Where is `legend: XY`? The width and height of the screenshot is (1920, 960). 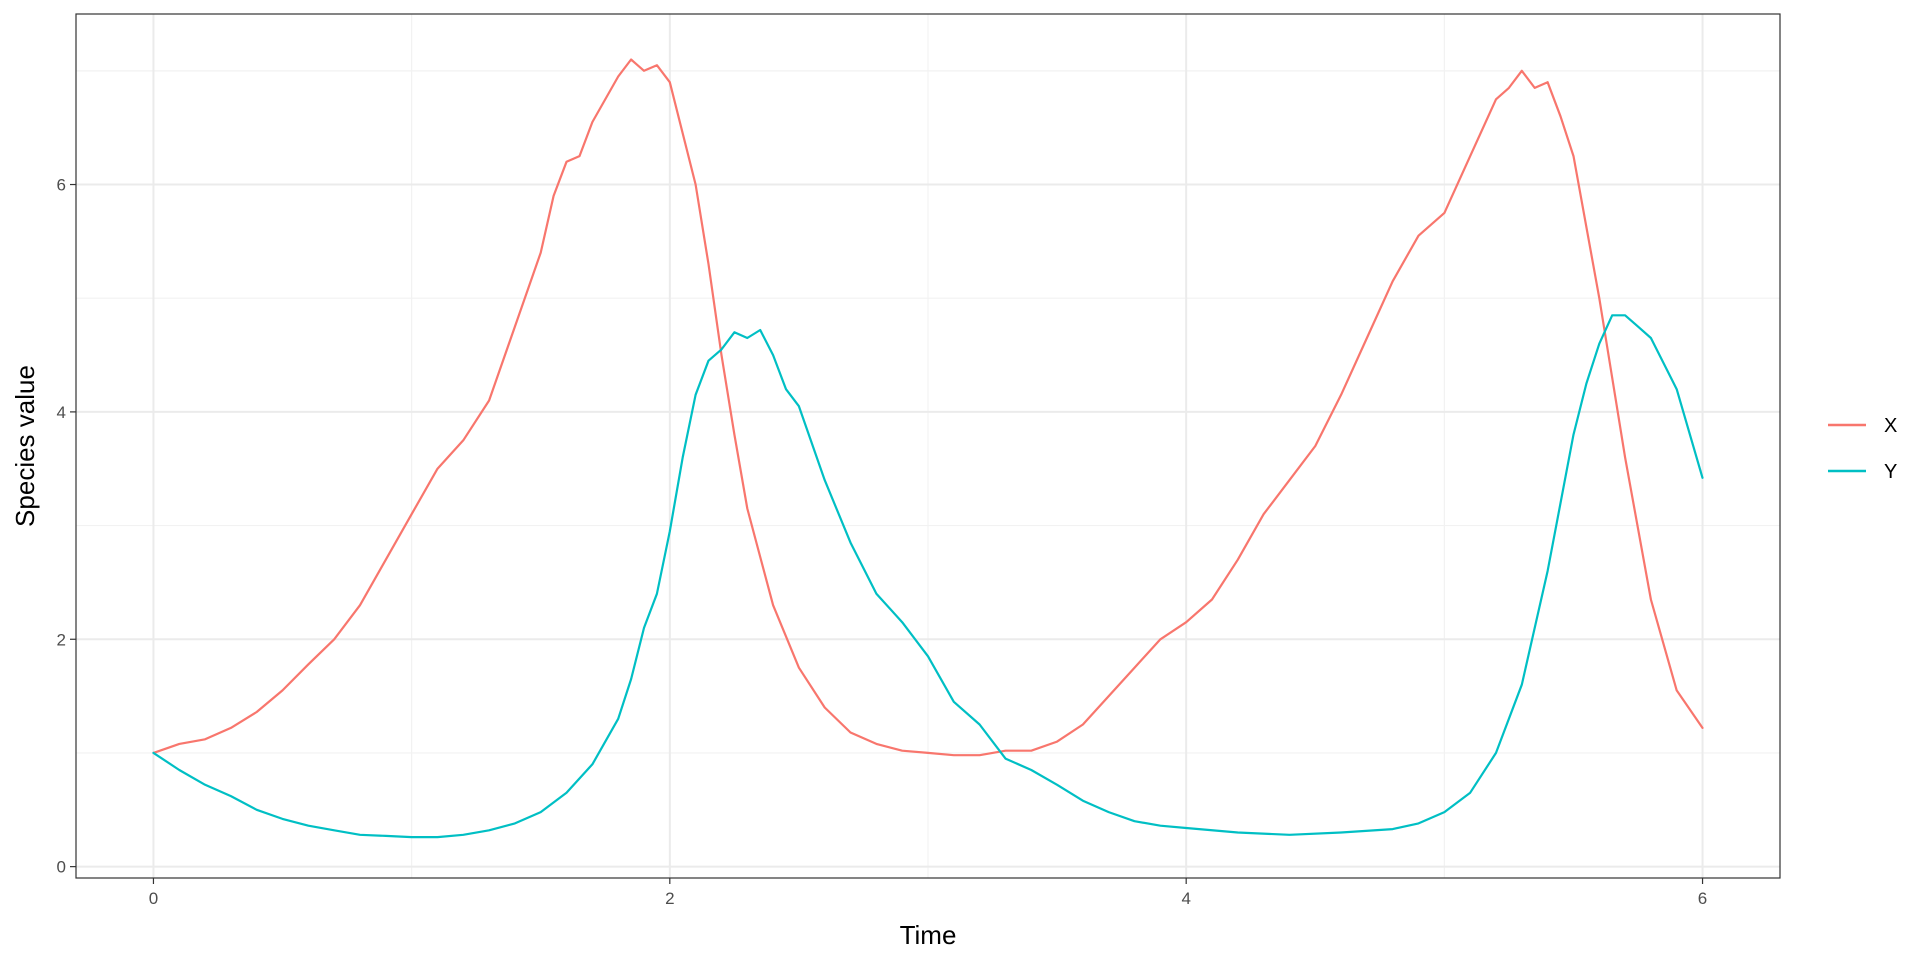
legend: XY is located at coordinates (1862, 449).